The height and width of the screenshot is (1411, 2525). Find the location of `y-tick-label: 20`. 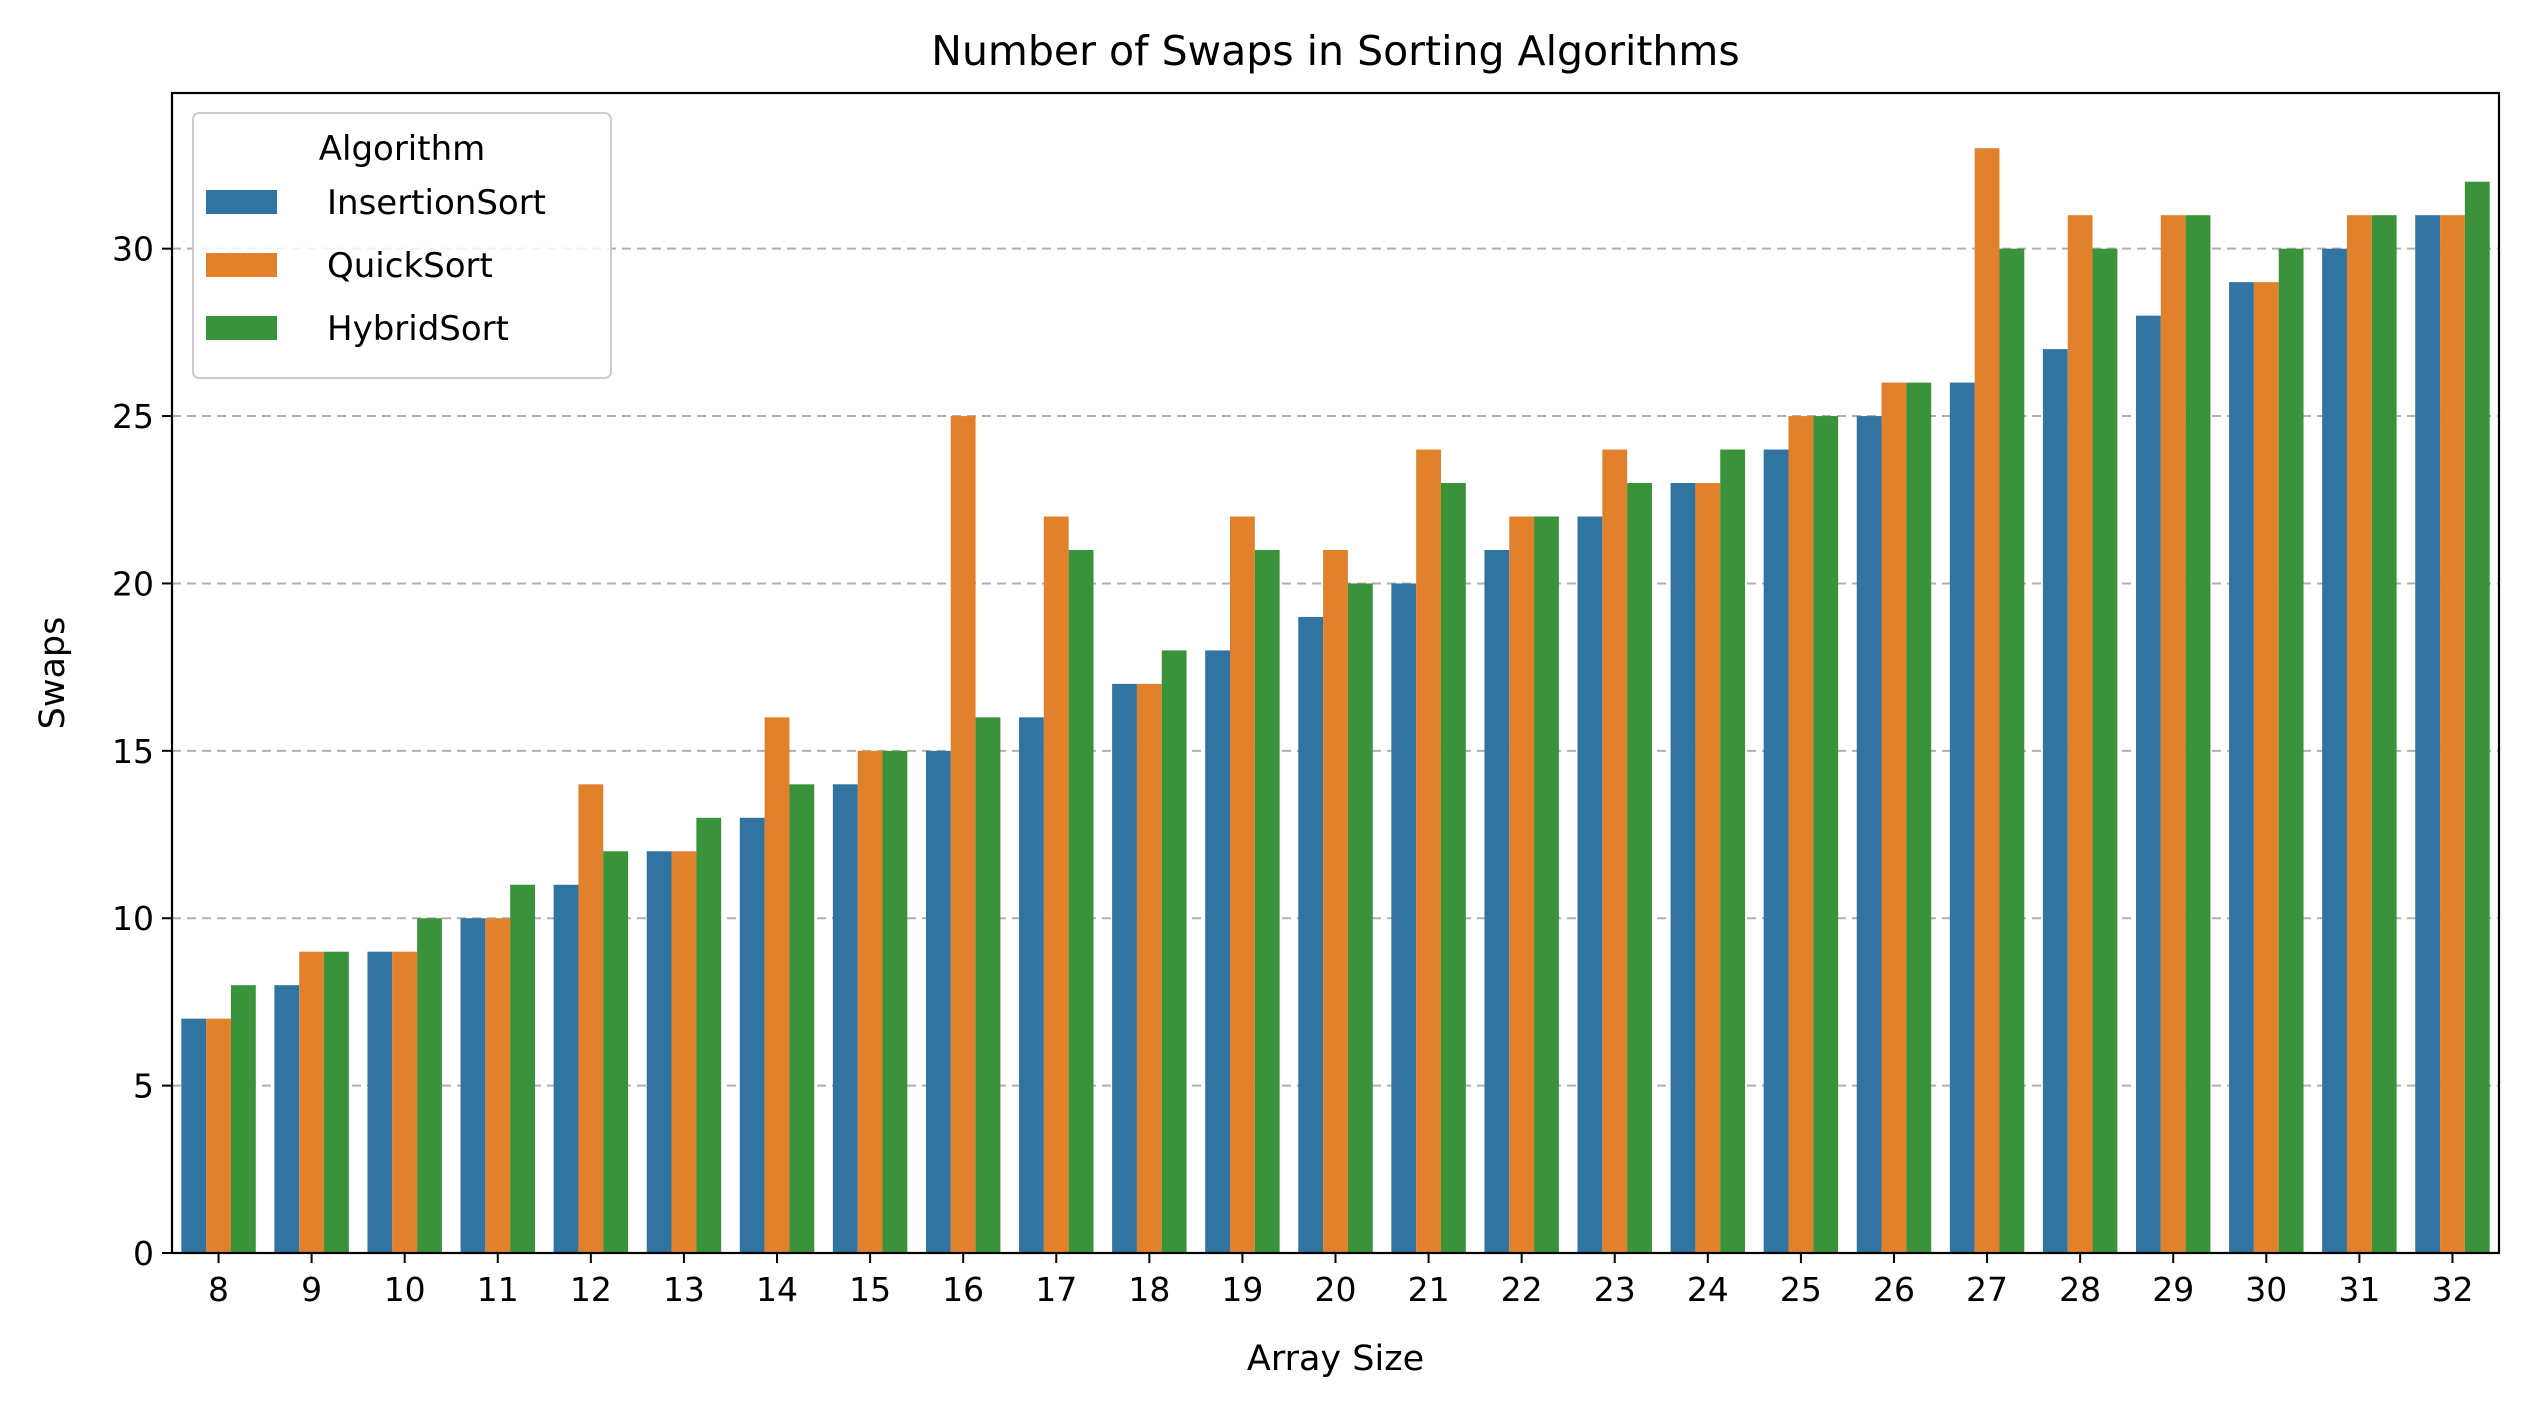

y-tick-label: 20 is located at coordinates (133, 583).